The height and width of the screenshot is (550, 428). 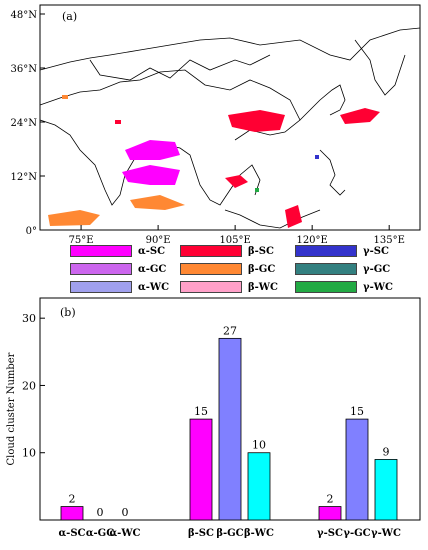 What do you see at coordinates (100, 533) in the screenshot?
I see `x-tick-label: α-GC` at bounding box center [100, 533].